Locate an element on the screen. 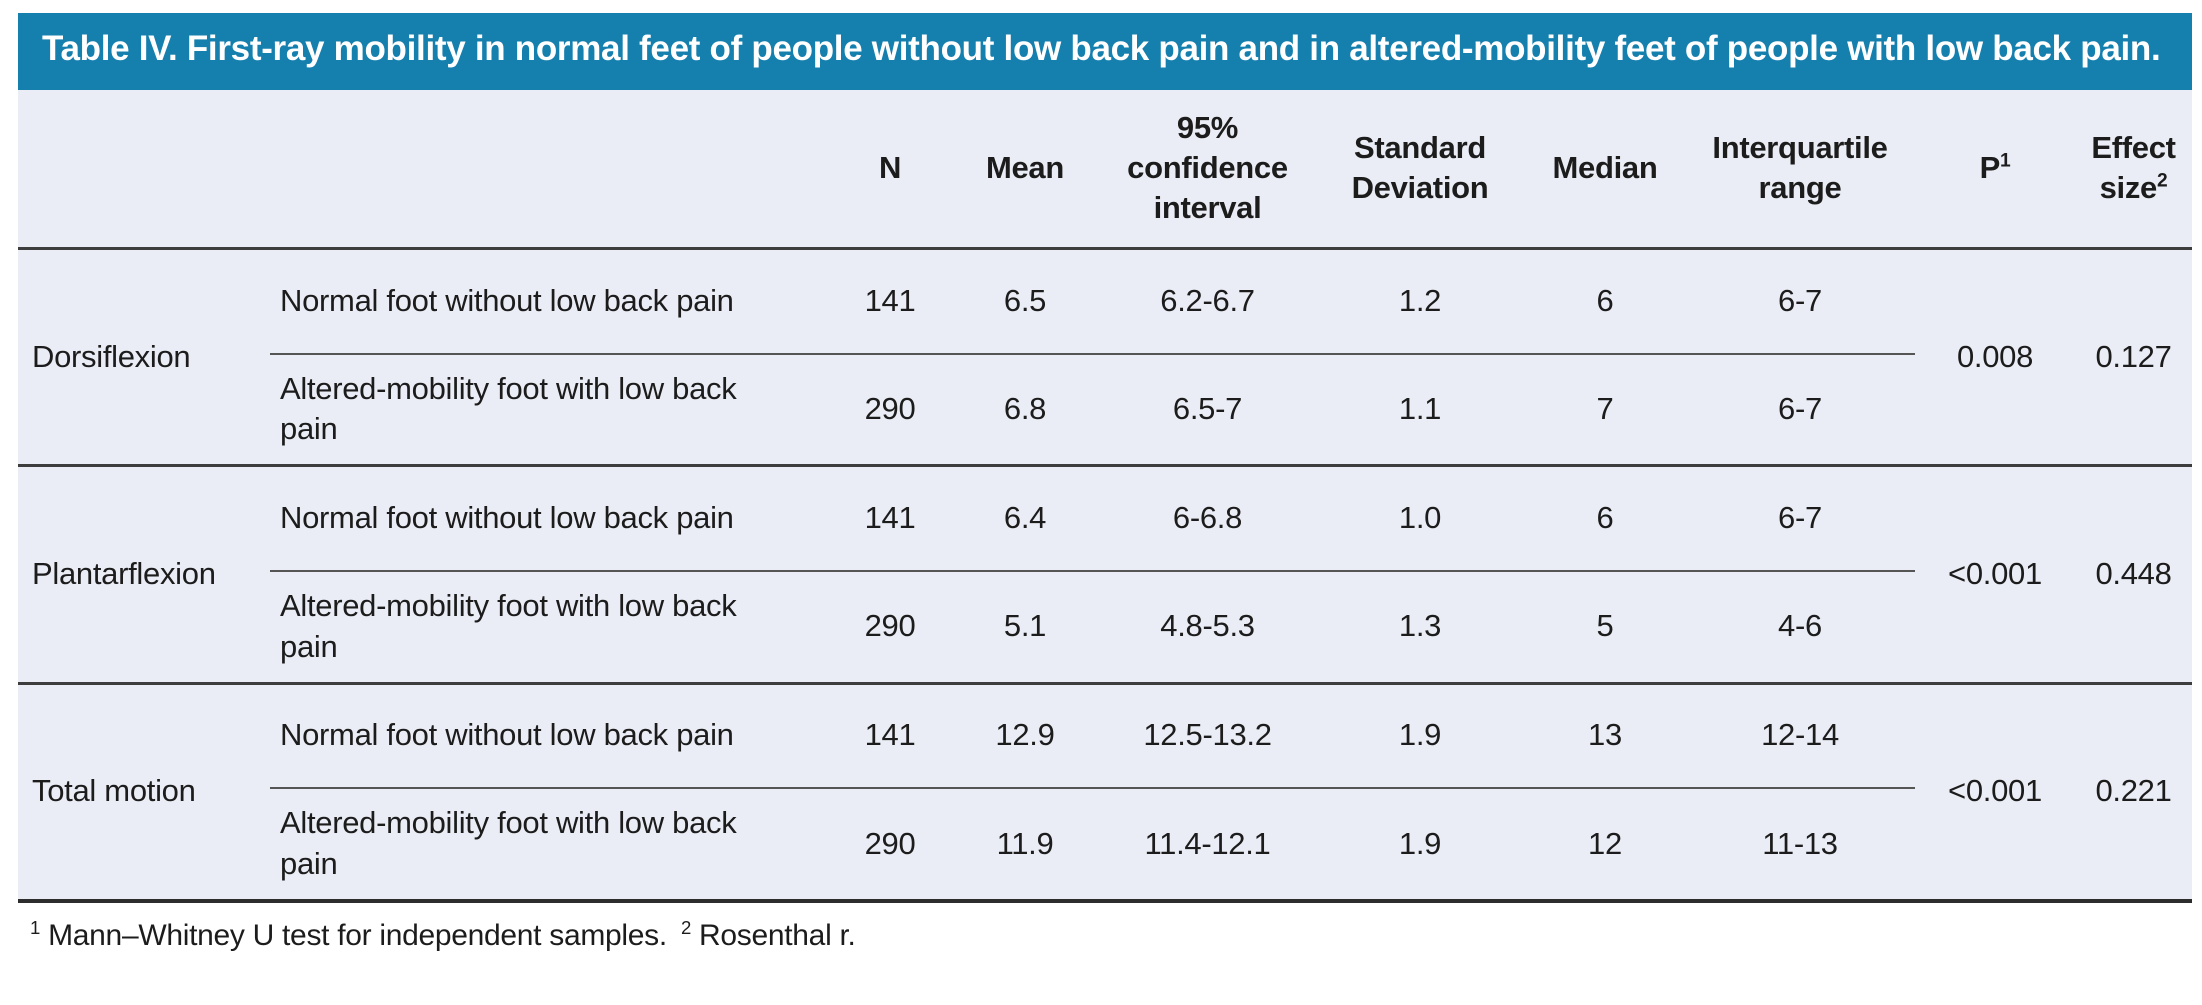 This screenshot has width=2202, height=1005. footnote-2: 2 Rosenthal r. is located at coordinates (768, 934).